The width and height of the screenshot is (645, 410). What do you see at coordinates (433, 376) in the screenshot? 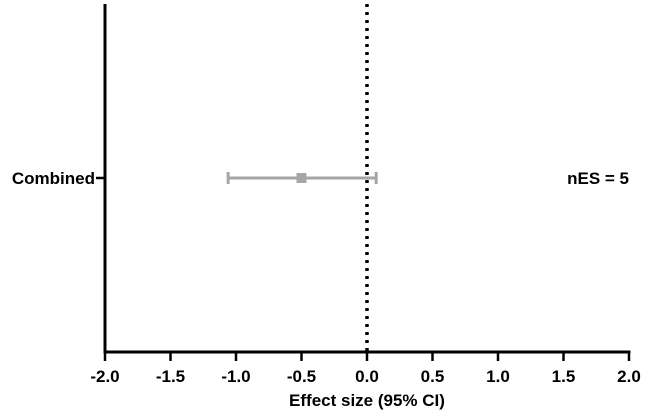
I see `x-tick-label: 0.5` at bounding box center [433, 376].